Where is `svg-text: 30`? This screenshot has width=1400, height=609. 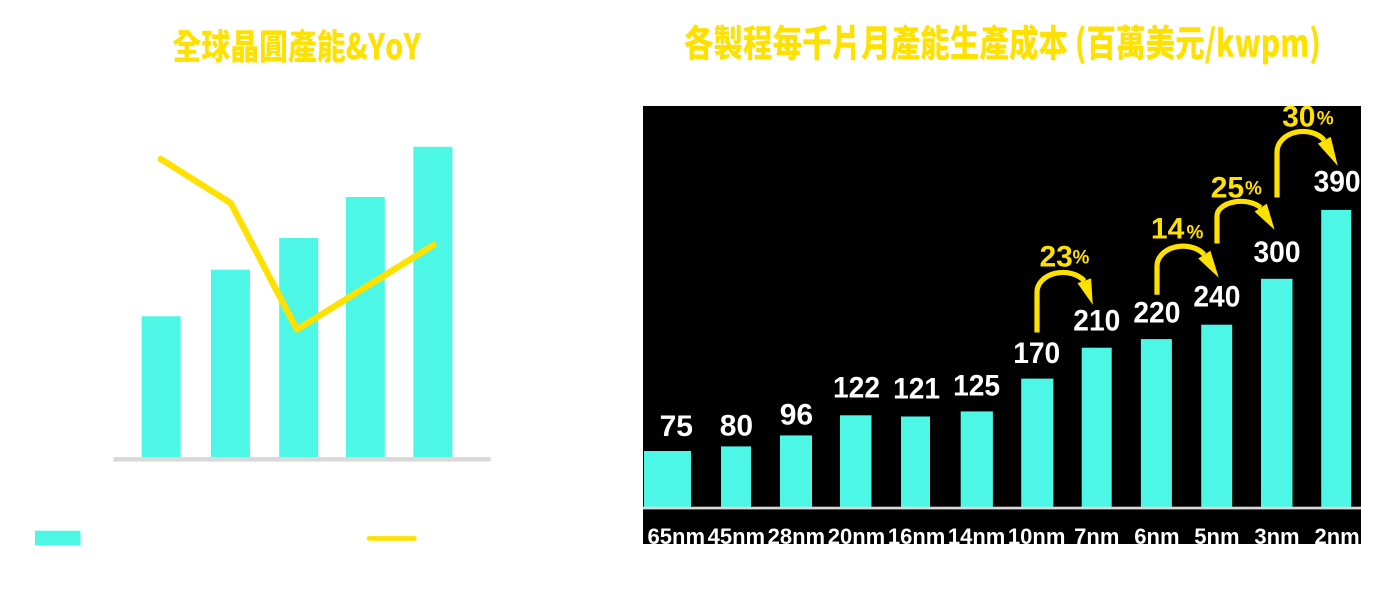 svg-text: 30 is located at coordinates (1298, 117).